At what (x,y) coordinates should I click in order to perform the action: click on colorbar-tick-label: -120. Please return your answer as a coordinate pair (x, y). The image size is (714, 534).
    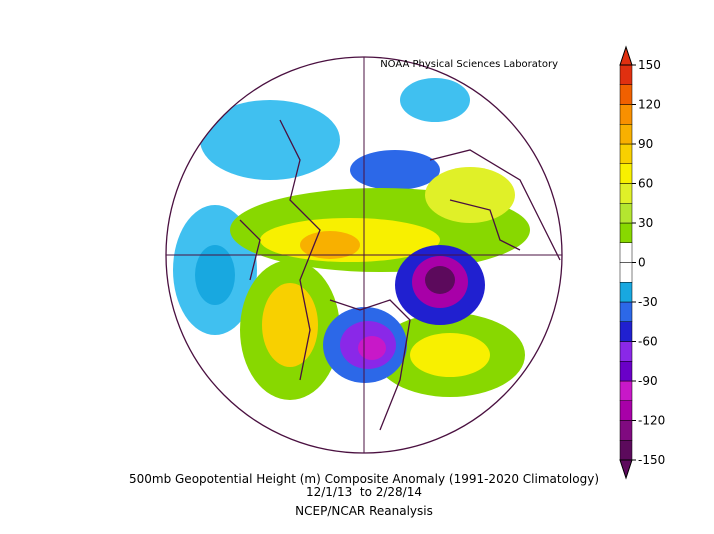
    Looking at the image, I should click on (651, 421).